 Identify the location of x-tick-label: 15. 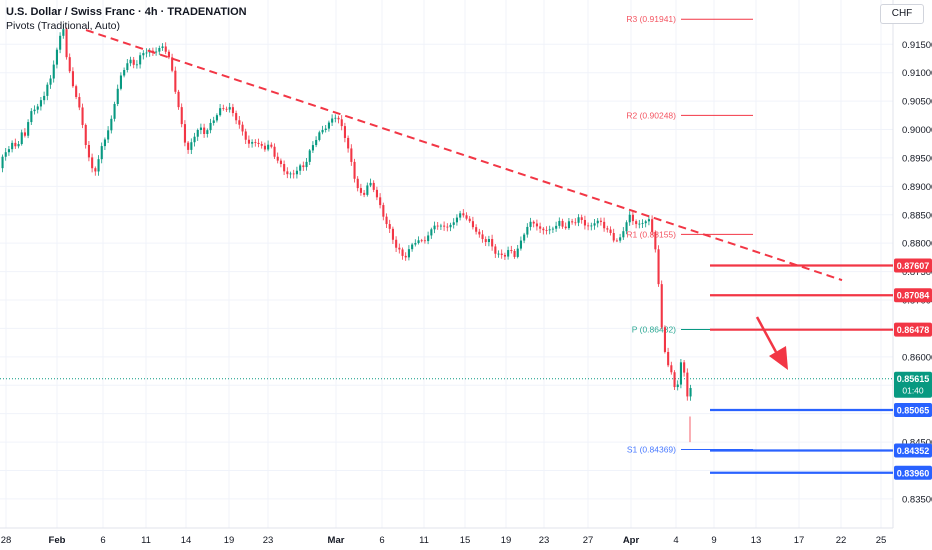
(465, 540).